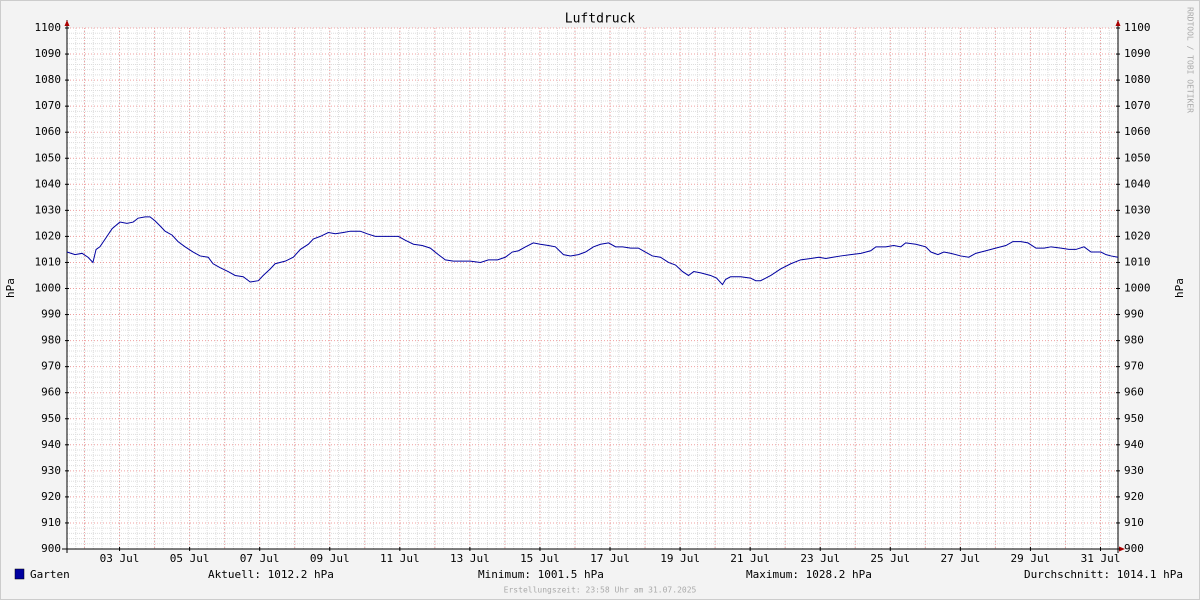 The height and width of the screenshot is (600, 1200). I want to click on x-tick-label: 17 Jul, so click(610, 558).